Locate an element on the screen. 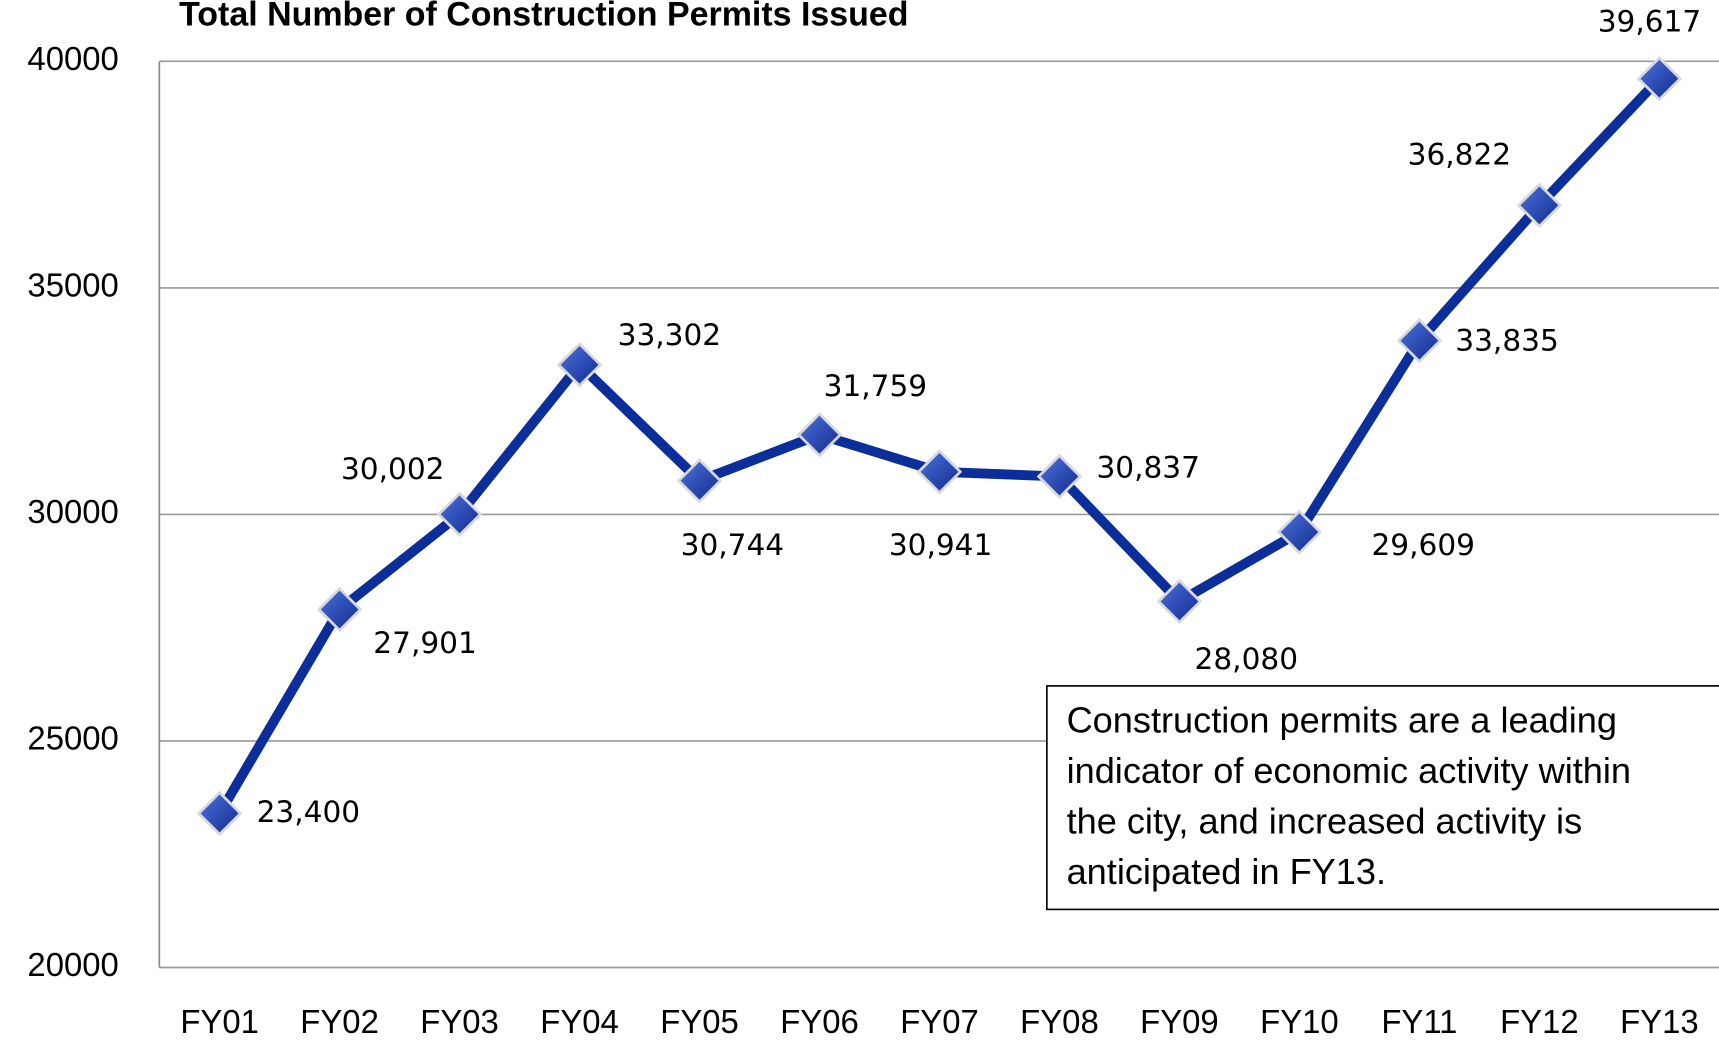  x-tick-label: FY06 is located at coordinates (819, 1021).